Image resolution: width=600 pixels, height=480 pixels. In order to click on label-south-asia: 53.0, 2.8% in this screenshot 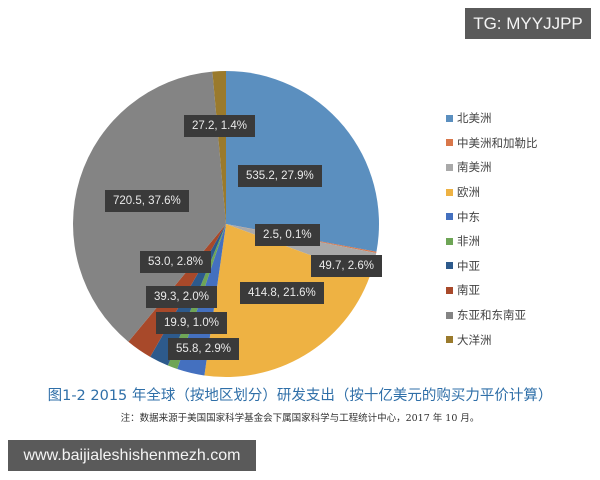, I will do `click(175, 262)`.